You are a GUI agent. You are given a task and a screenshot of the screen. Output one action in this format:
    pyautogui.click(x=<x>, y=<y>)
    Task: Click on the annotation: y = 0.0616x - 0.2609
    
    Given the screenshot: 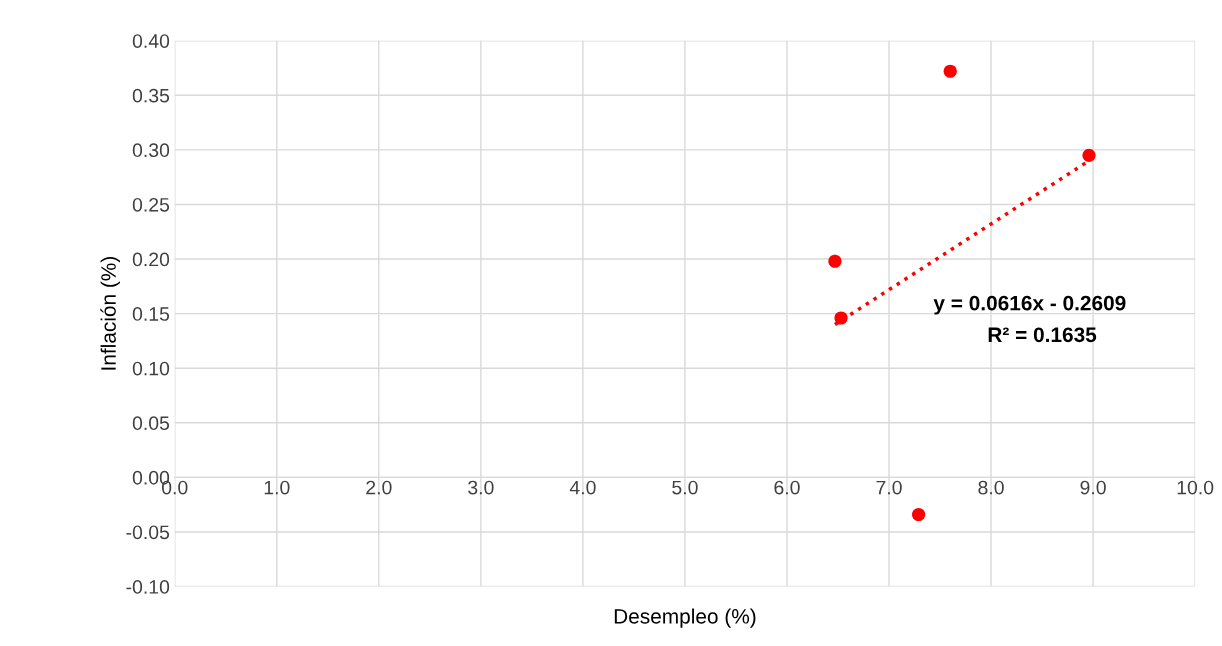 What is the action you would take?
    pyautogui.click(x=1029, y=305)
    